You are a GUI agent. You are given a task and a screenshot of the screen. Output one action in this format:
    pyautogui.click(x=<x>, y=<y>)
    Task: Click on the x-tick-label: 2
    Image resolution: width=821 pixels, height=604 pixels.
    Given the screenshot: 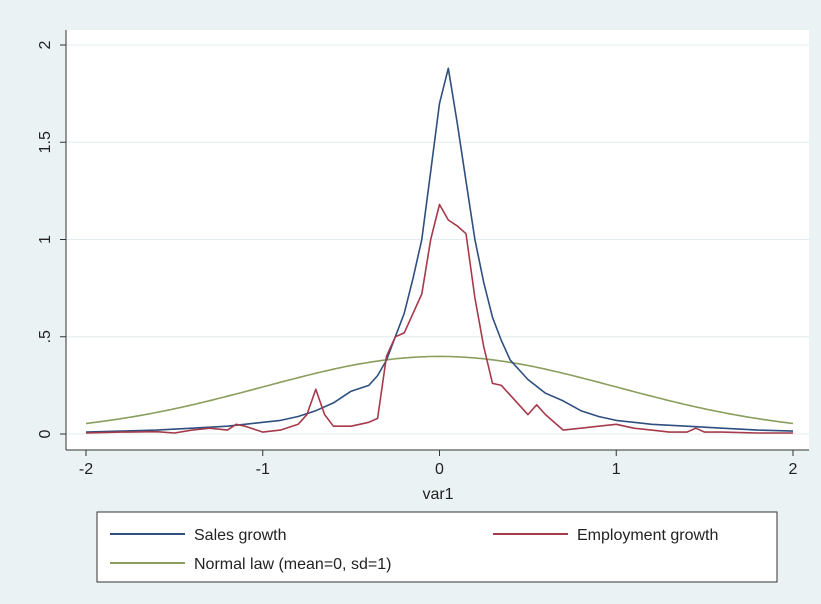 What is the action you would take?
    pyautogui.click(x=793, y=469)
    